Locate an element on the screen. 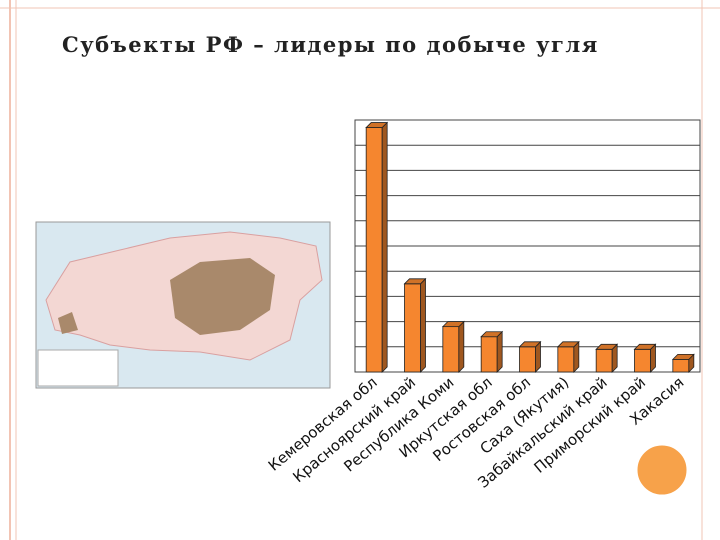 The width and height of the screenshot is (720, 540). chart-title: Субъекты РФ – лидеры по добыче угля is located at coordinates (330, 44).